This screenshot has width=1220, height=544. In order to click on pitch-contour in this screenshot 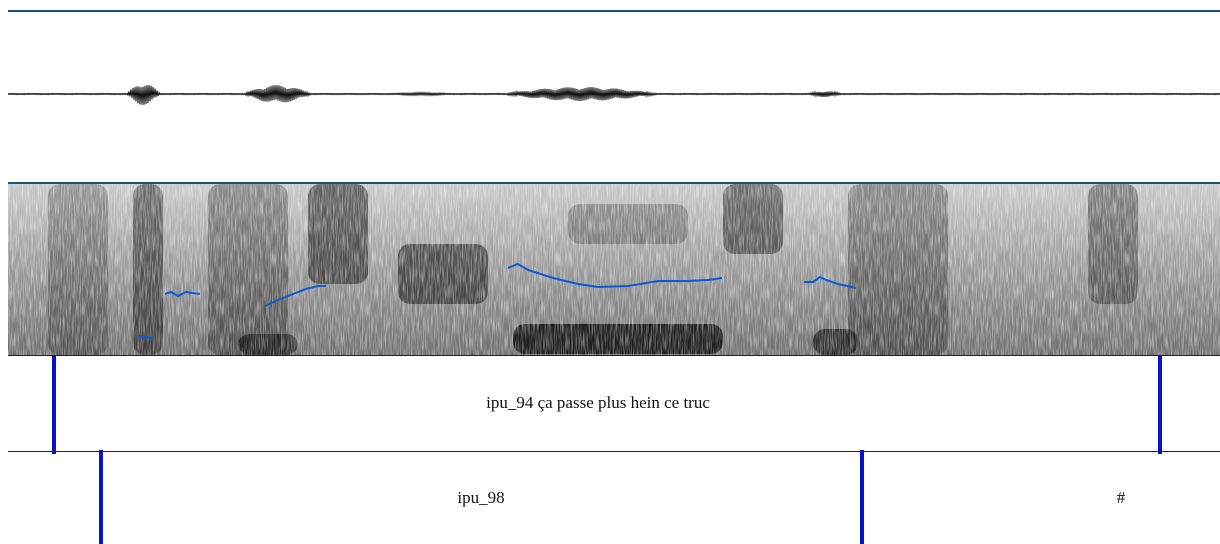, I will do `click(497, 300)`.